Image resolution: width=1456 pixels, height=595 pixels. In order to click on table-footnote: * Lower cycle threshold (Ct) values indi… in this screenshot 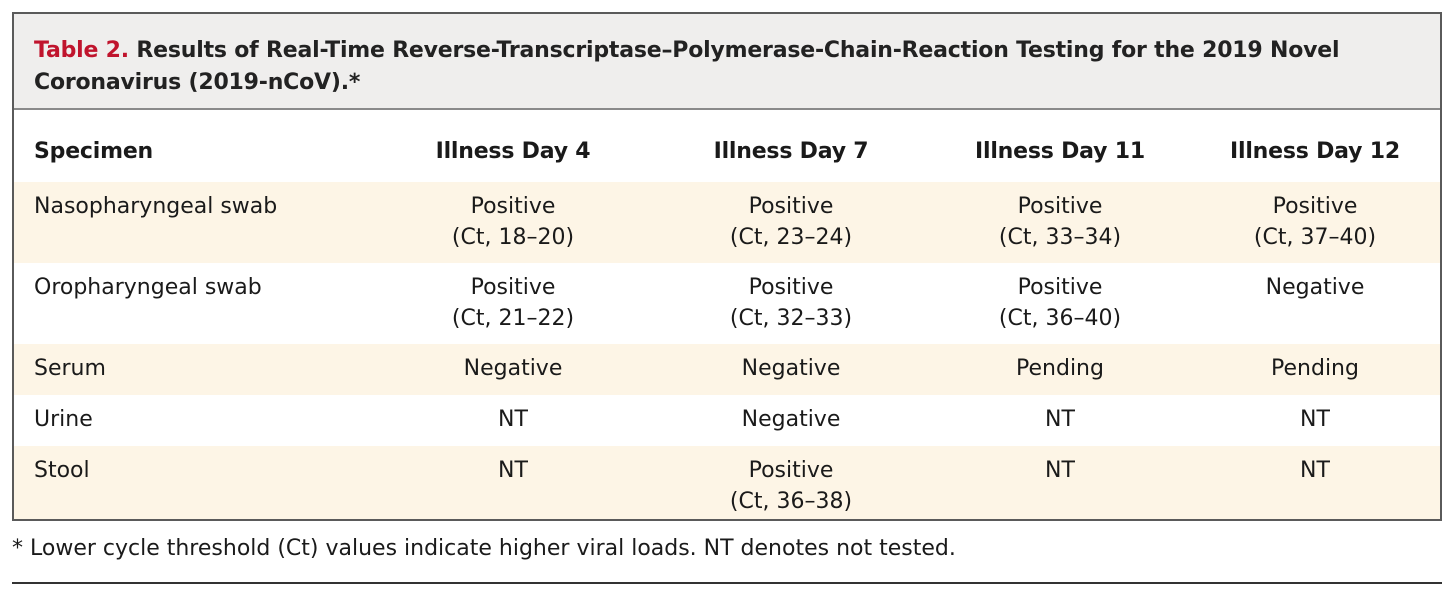, I will do `click(484, 548)`.